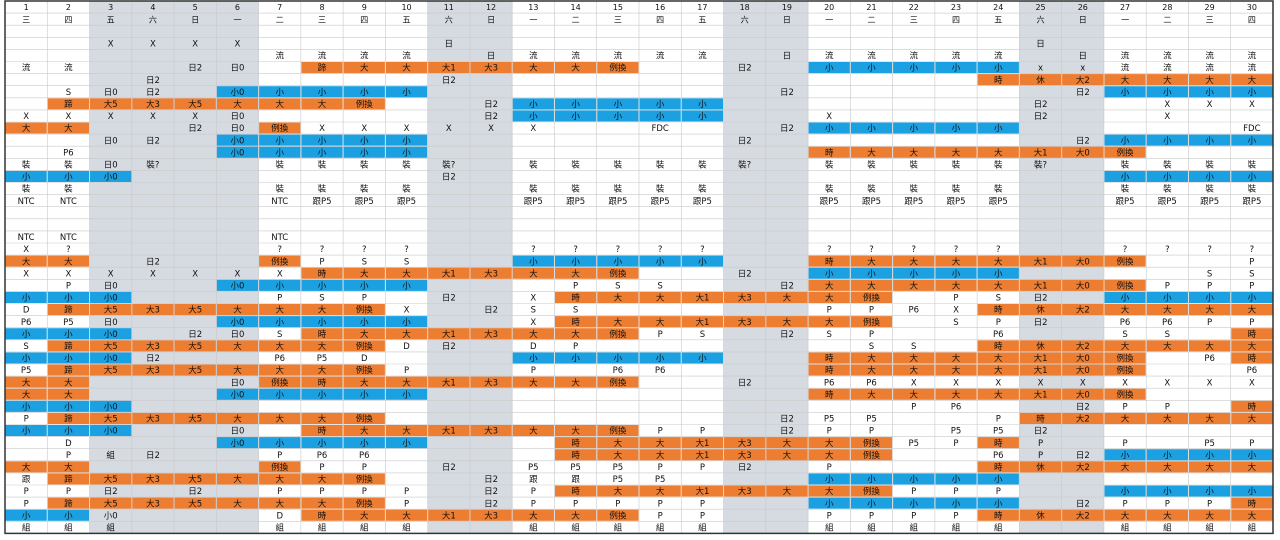 The width and height of the screenshot is (1280, 540). What do you see at coordinates (787, 7) in the screenshot?
I see `day-number: 19` at bounding box center [787, 7].